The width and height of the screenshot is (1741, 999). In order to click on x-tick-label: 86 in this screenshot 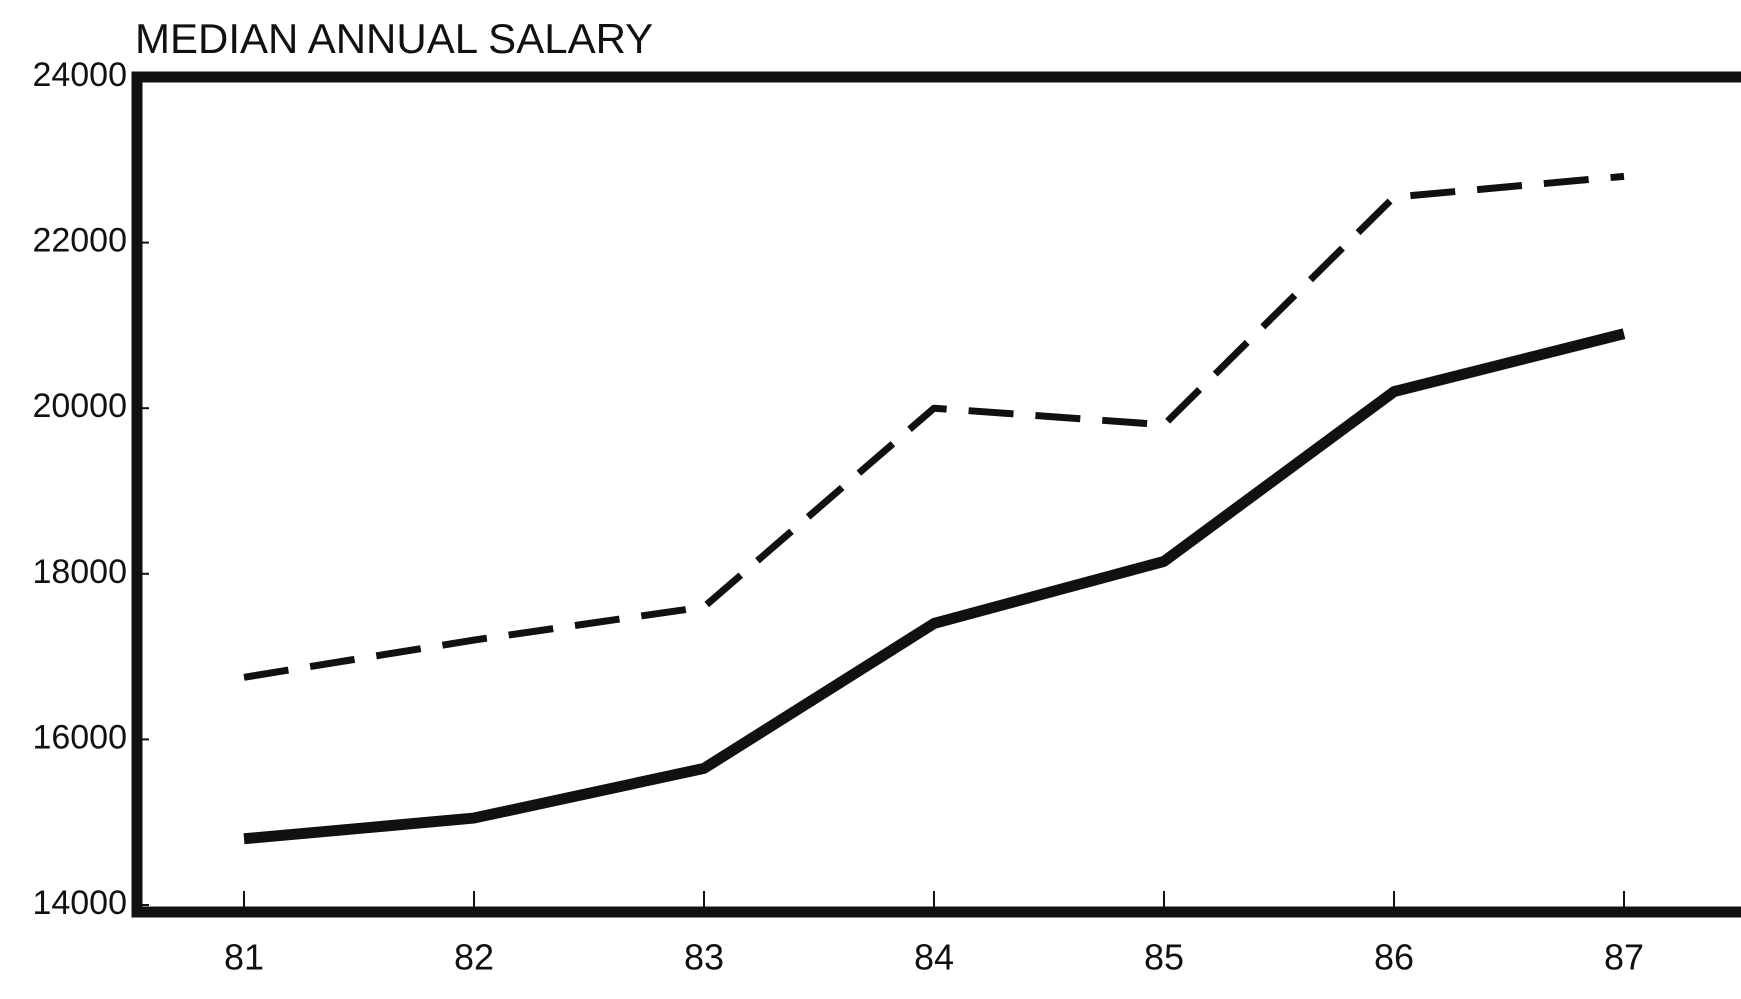, I will do `click(1394, 957)`.